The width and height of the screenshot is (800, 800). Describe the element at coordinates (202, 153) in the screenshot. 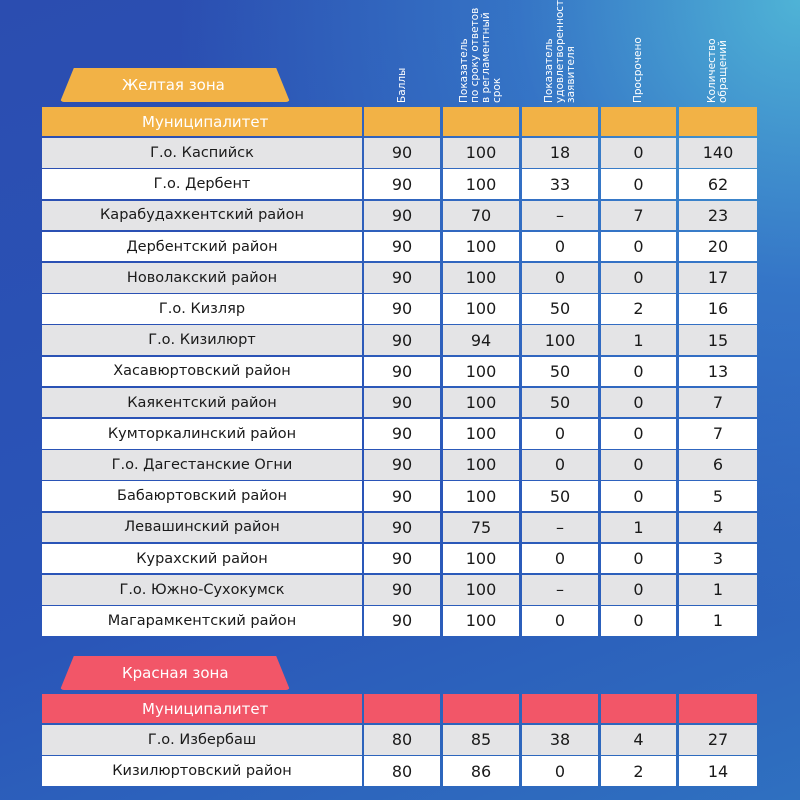

I see `row-name: Г.о. Каспийск` at that location.